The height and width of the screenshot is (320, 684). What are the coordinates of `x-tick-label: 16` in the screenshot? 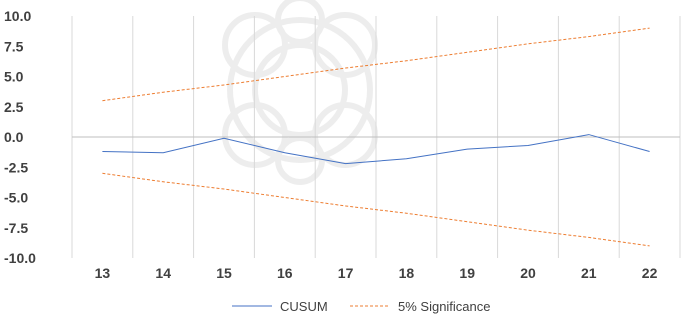 It's located at (285, 273).